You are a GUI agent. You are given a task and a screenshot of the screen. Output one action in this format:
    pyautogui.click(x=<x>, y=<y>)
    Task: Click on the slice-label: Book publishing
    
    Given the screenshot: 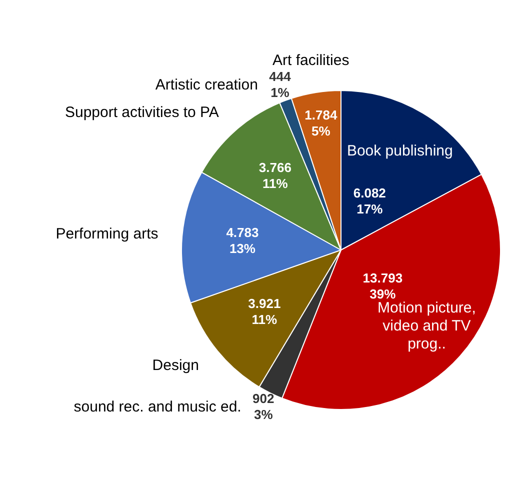 What is the action you would take?
    pyautogui.click(x=399, y=151)
    